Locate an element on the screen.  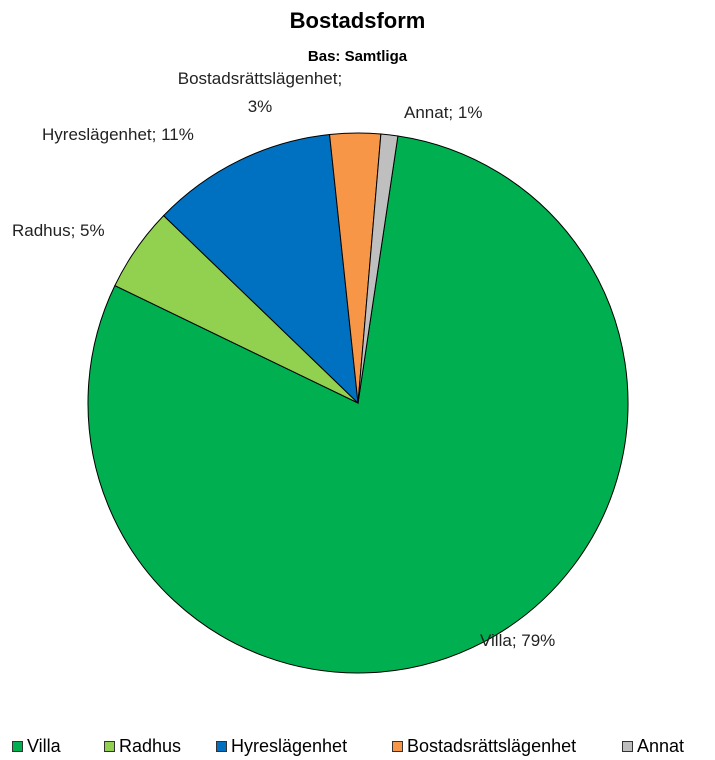
slice-label-bostadsratt-line1: Bostadsrättslägenhet; is located at coordinates (260, 78).